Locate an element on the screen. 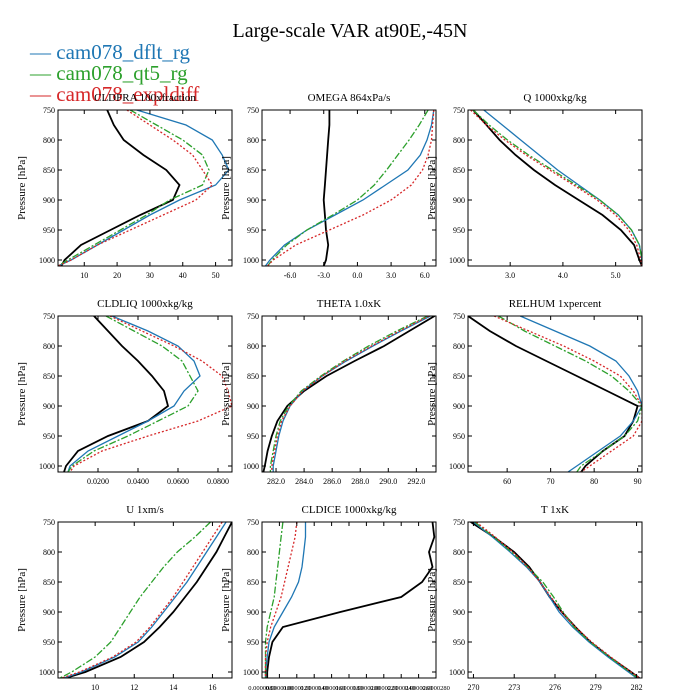 The image size is (700, 700). legend-entry-3: — cam078_expldiff is located at coordinates (114, 94).